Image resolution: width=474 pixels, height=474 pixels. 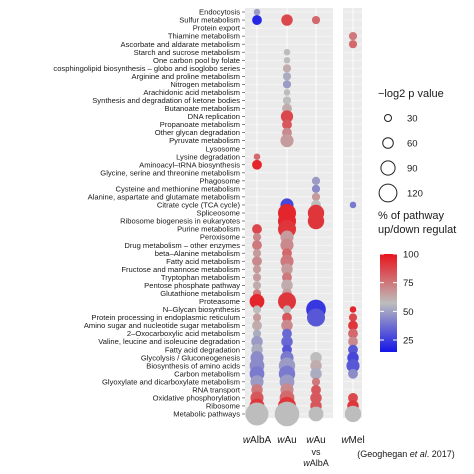 I want to click on wmel-citation: (Geoghegan et al. 2017), so click(x=406, y=454).